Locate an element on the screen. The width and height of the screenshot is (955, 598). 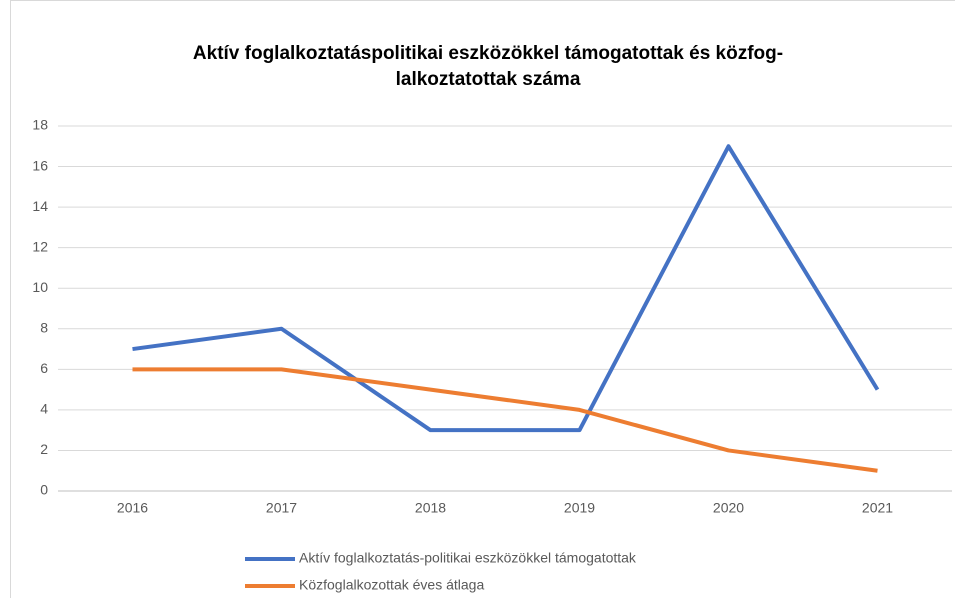
x-tick-label: 2017 is located at coordinates (281, 508).